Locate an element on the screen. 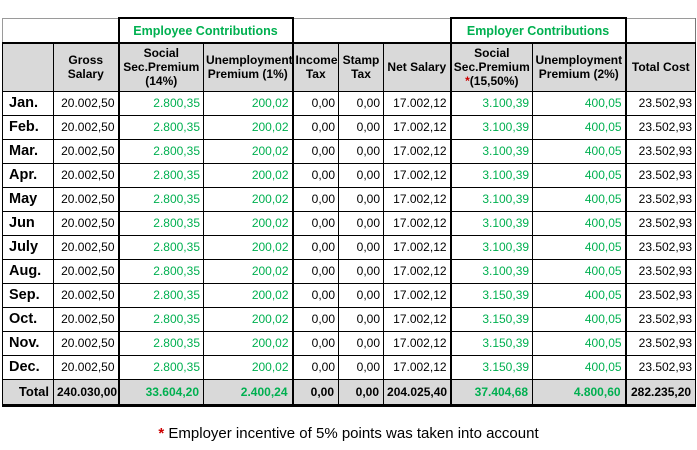 This screenshot has width=697, height=450. employer-social-footnote-asterisk: * is located at coordinates (467, 81).